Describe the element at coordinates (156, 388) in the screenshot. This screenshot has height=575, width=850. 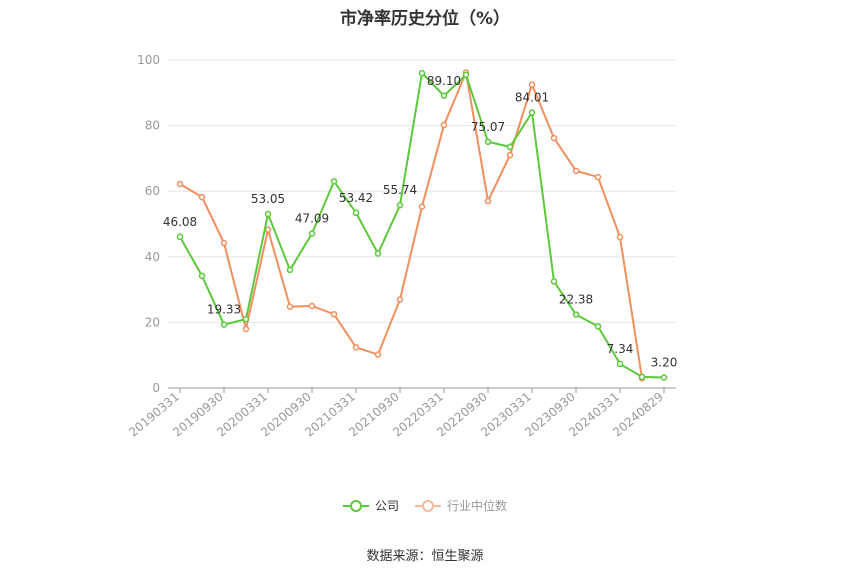
I see `y-tick-label: 0` at that location.